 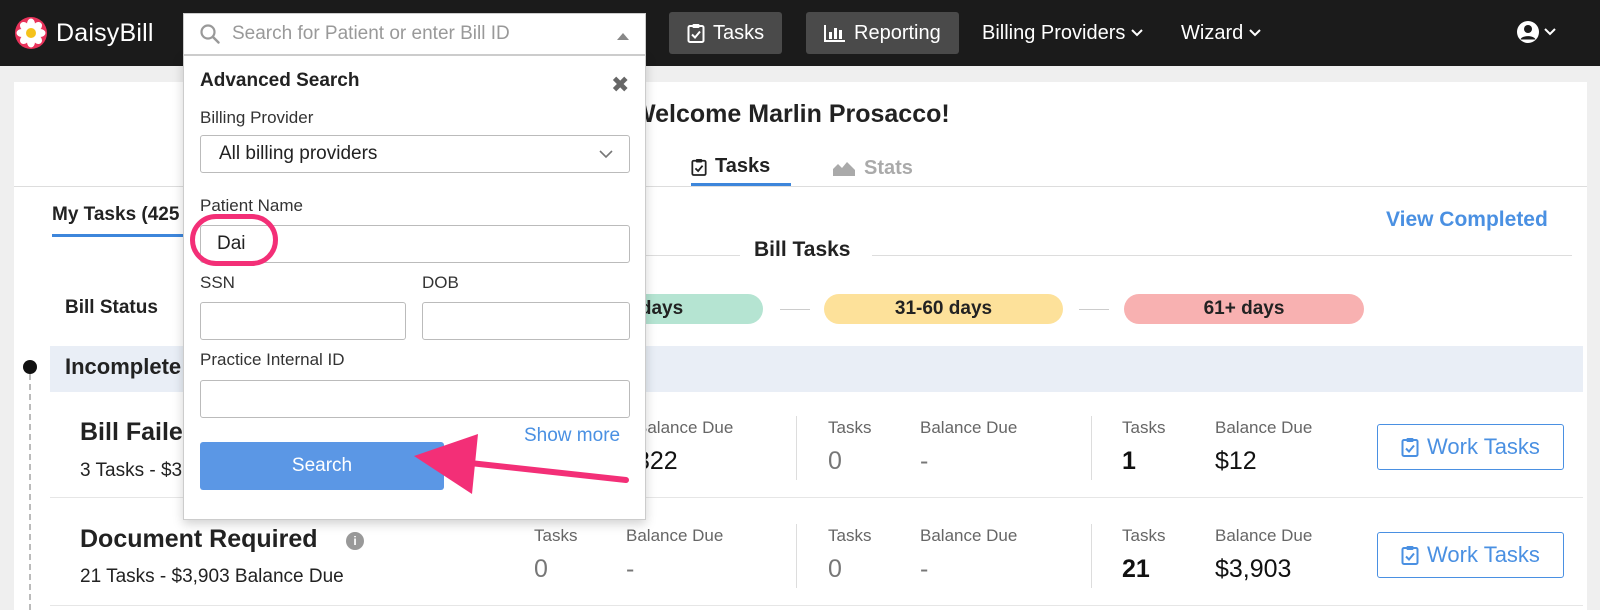 What do you see at coordinates (251, 205) in the screenshot?
I see `patient-name-label: Patient Name` at bounding box center [251, 205].